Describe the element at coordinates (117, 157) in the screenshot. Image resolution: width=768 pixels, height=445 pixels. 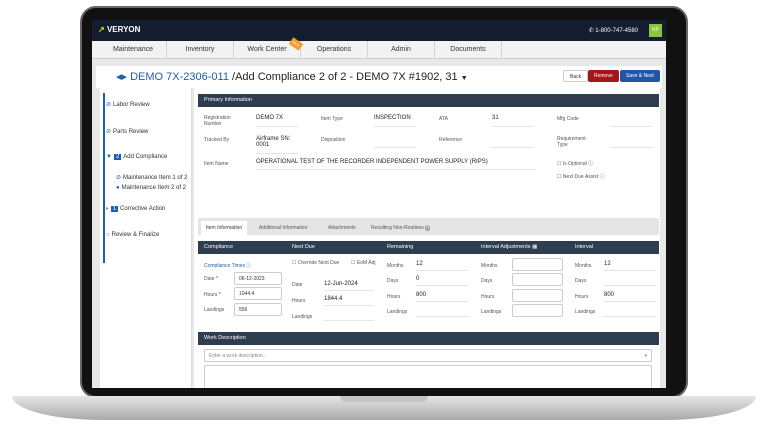
I see `count-badge: 2` at that location.